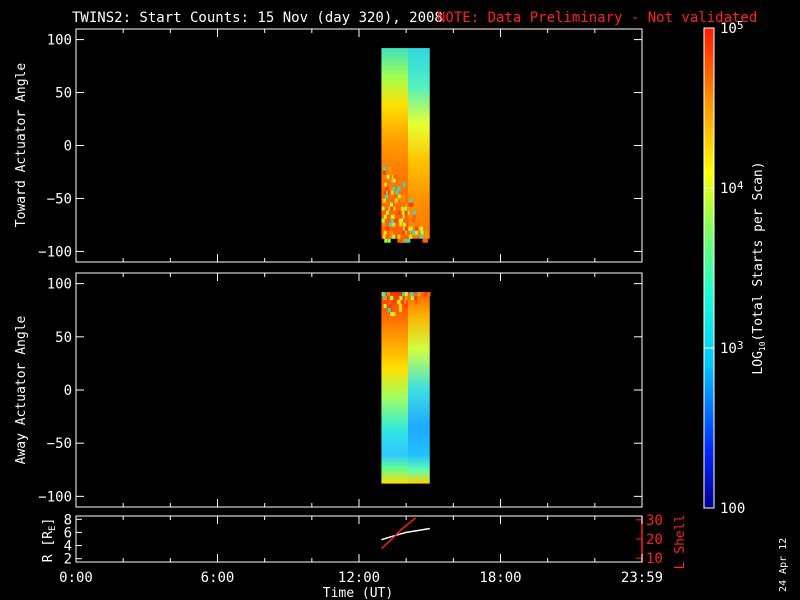 This screenshot has width=800, height=600. What do you see at coordinates (68, 560) in the screenshot?
I see `y-tick-label: 2` at bounding box center [68, 560].